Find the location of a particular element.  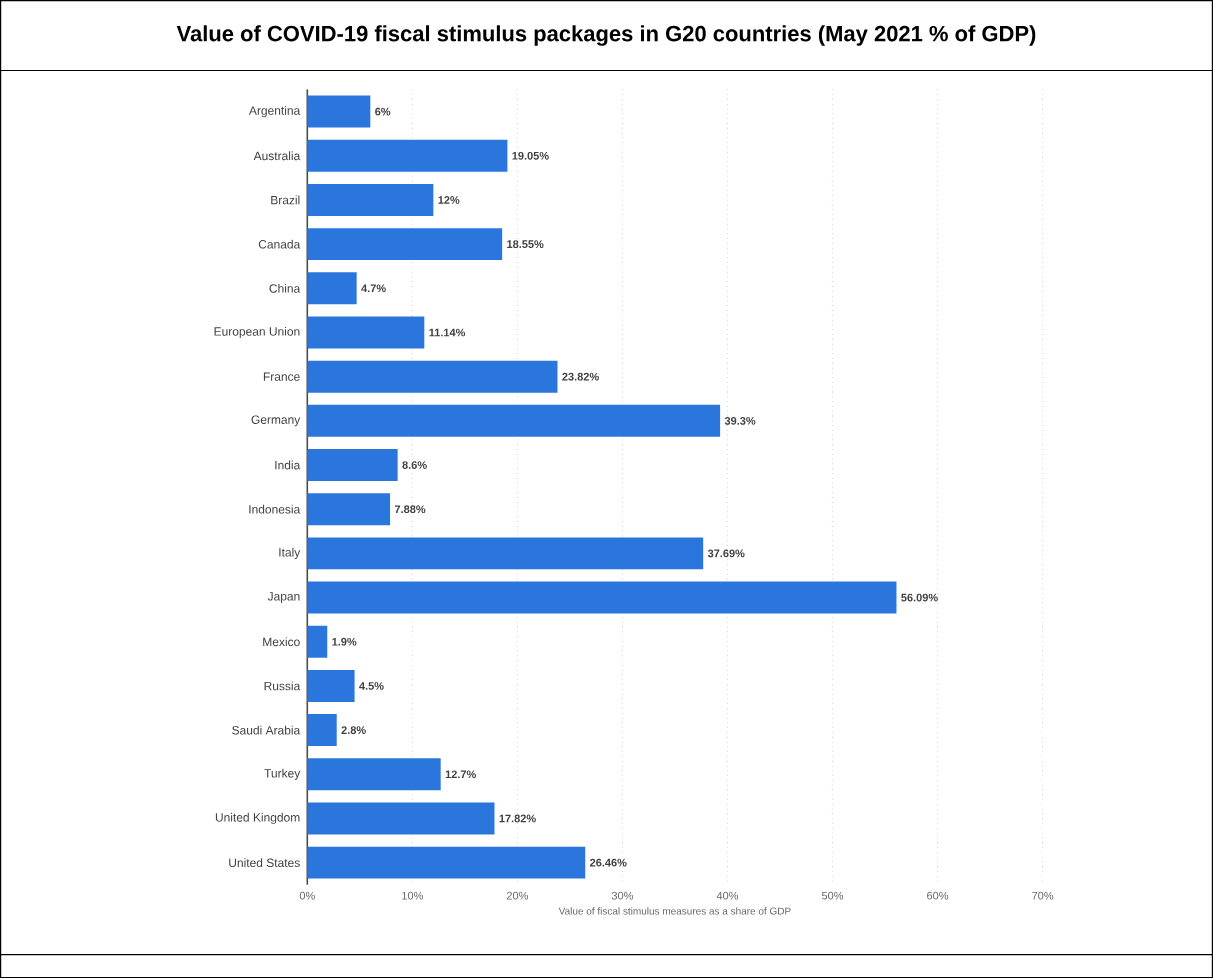

y-tick-label: China is located at coordinates (285, 288).